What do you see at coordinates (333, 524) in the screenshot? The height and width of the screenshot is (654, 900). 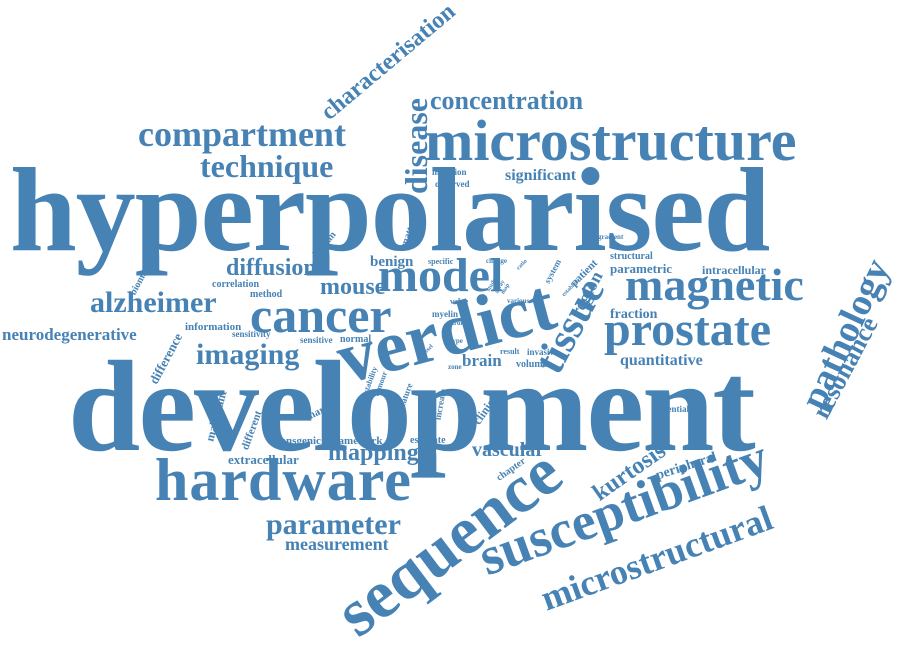 I see `word-parameter: parameter` at bounding box center [333, 524].